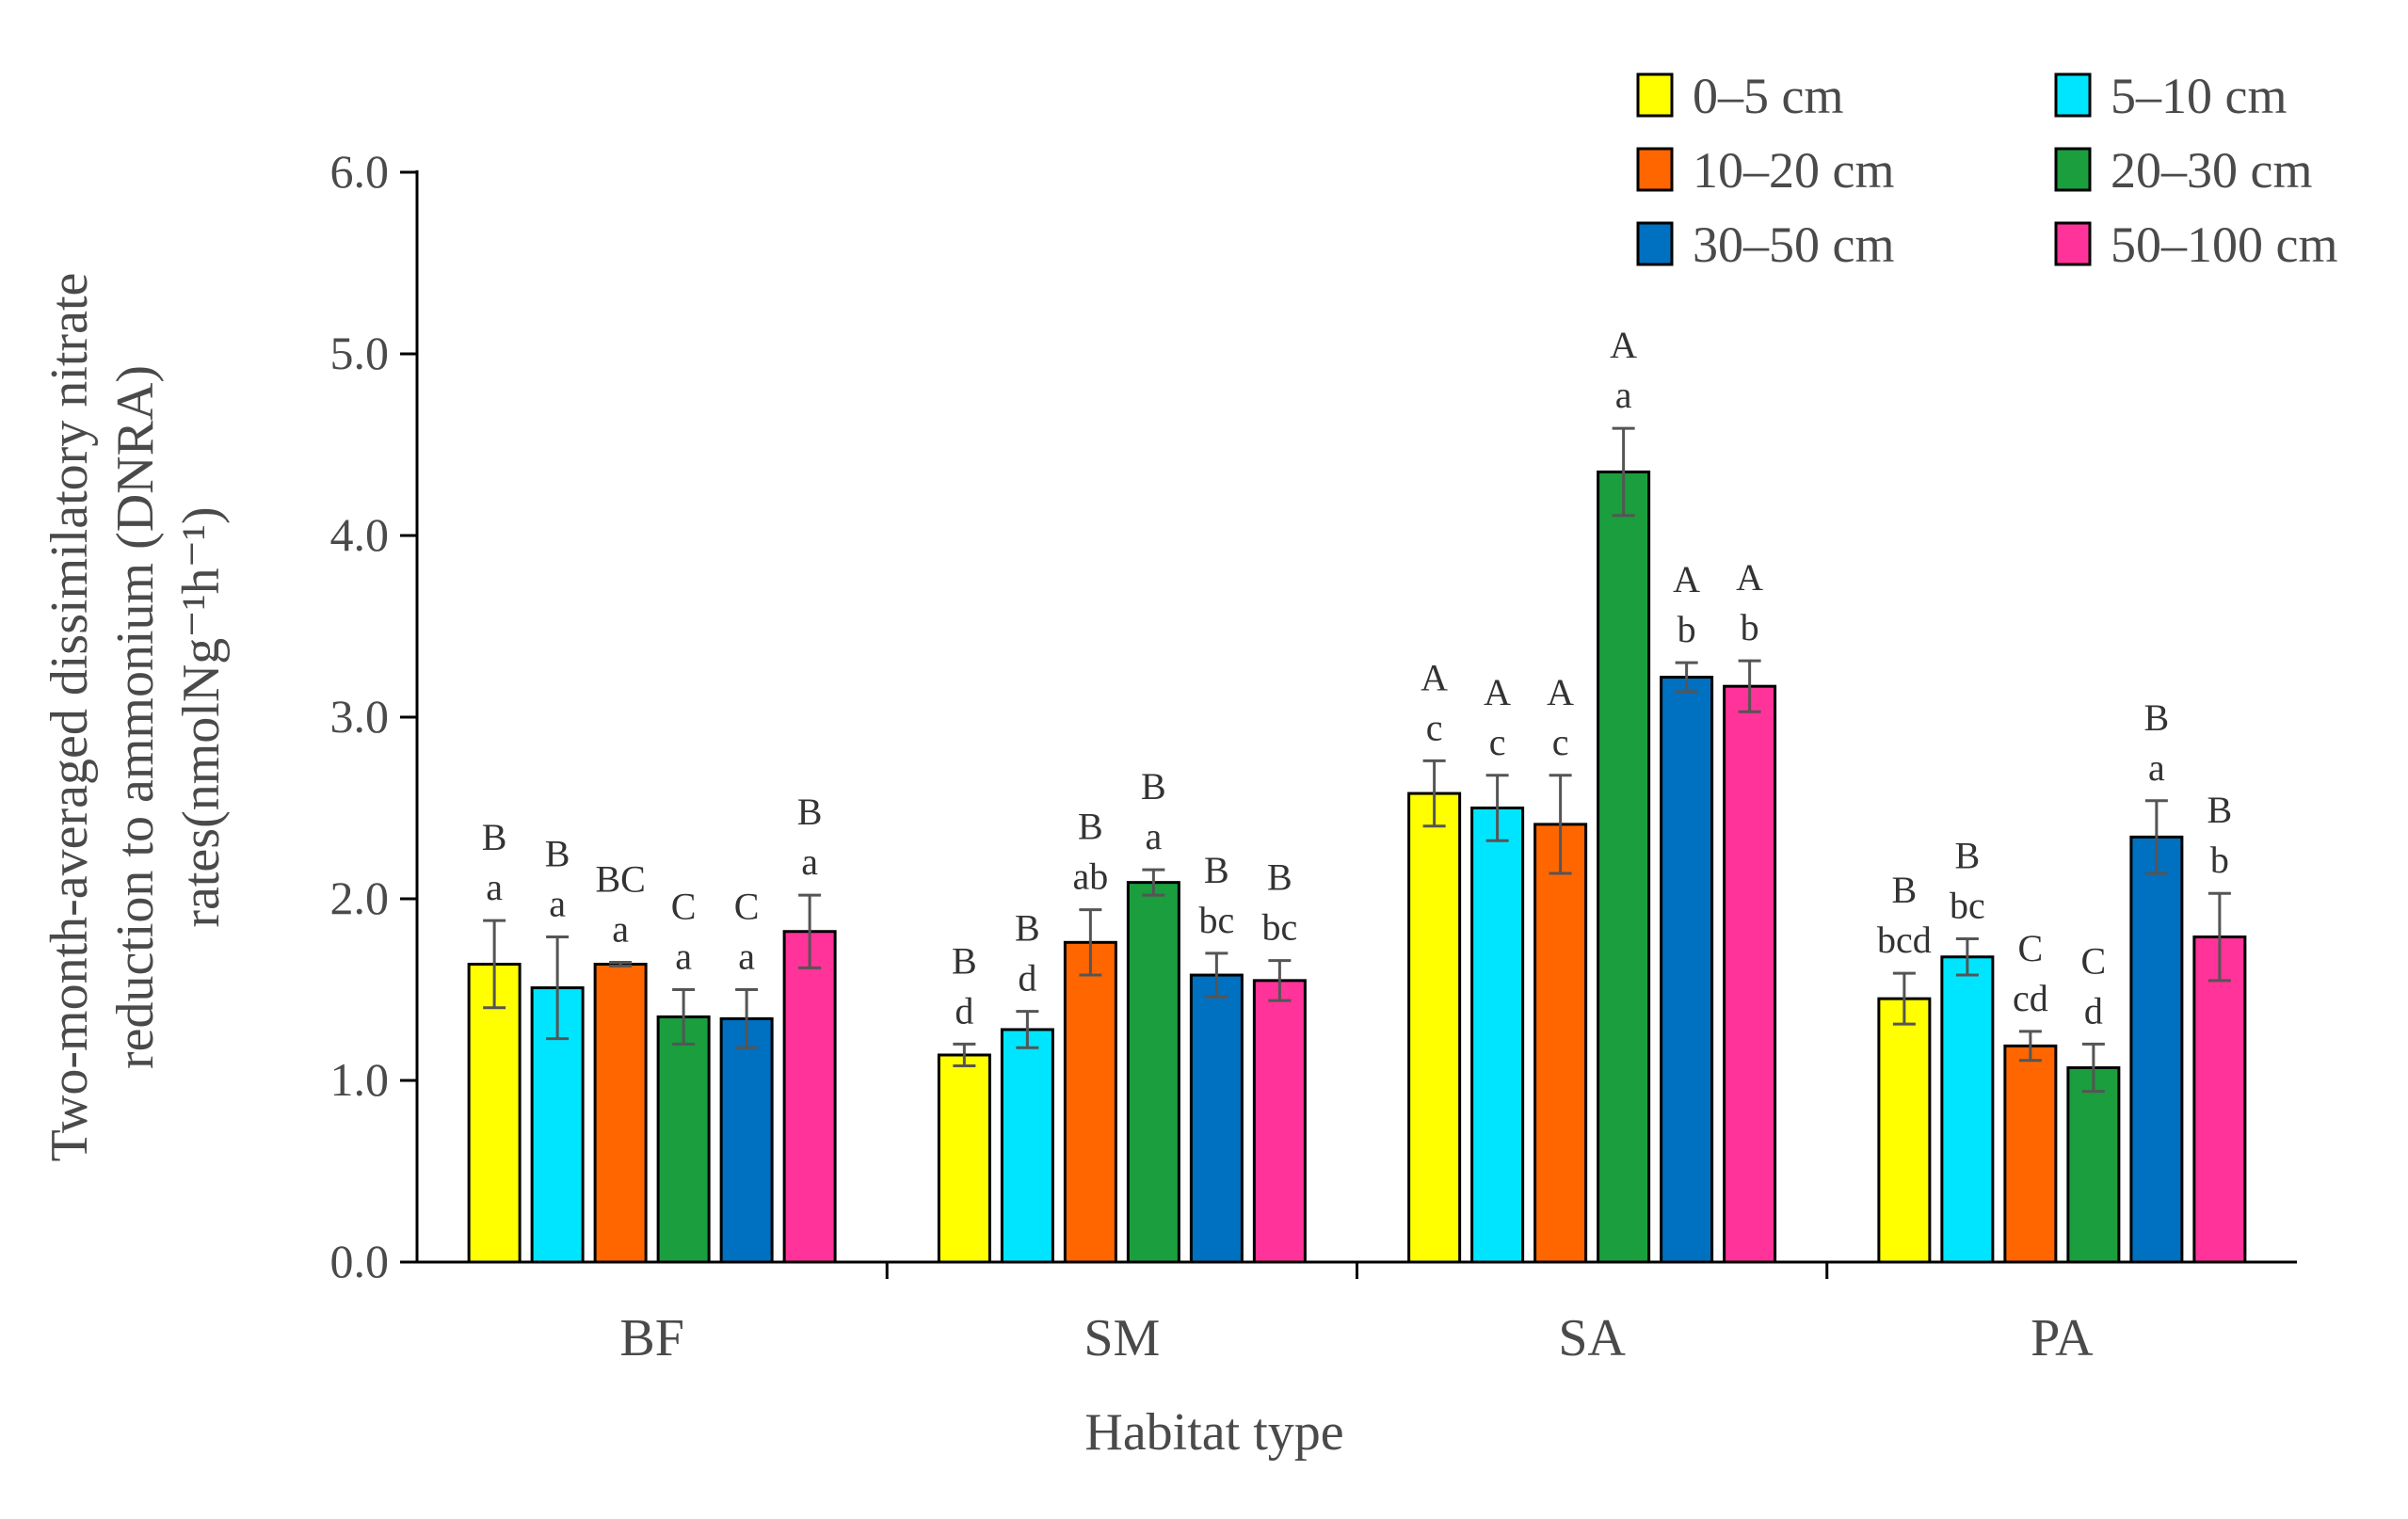 The height and width of the screenshot is (1519, 2408). I want to click on x-axis: BF SM SA PA, so click(1357, 1313).